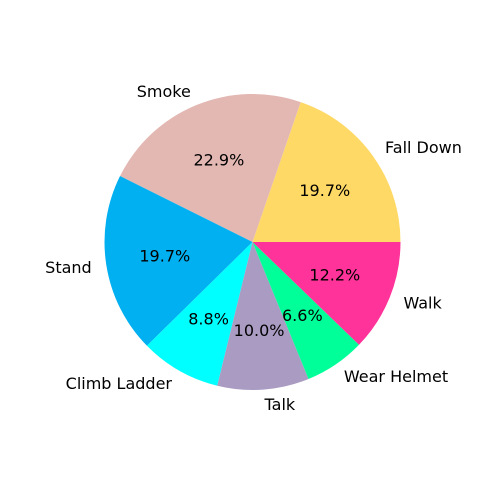  What do you see at coordinates (263, 316) in the screenshot?
I see `pie-slice-talk` at bounding box center [263, 316].